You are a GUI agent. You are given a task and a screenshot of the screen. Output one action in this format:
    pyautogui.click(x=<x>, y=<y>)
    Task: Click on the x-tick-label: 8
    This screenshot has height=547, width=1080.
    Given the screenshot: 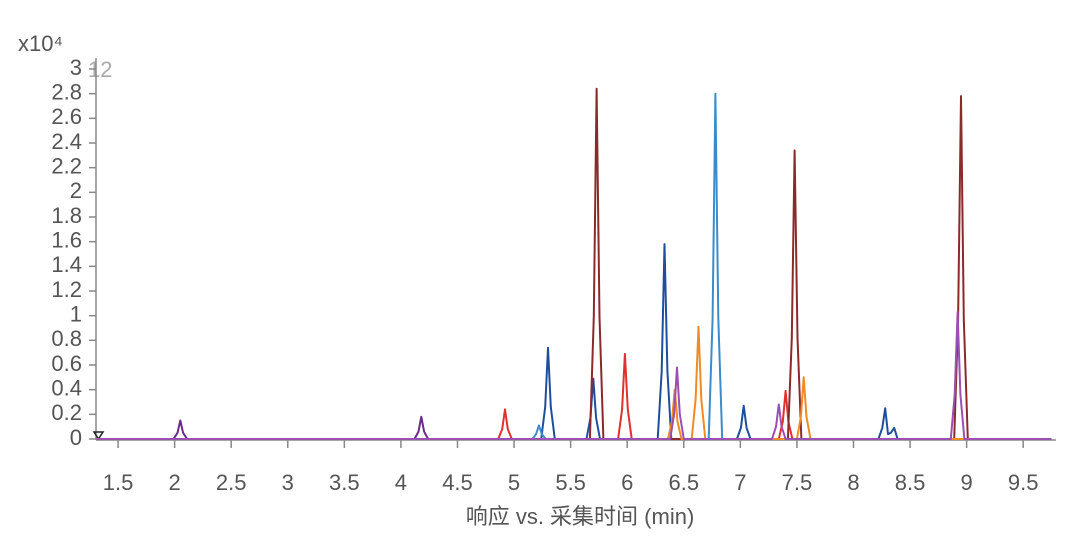 What is the action you would take?
    pyautogui.click(x=853, y=482)
    